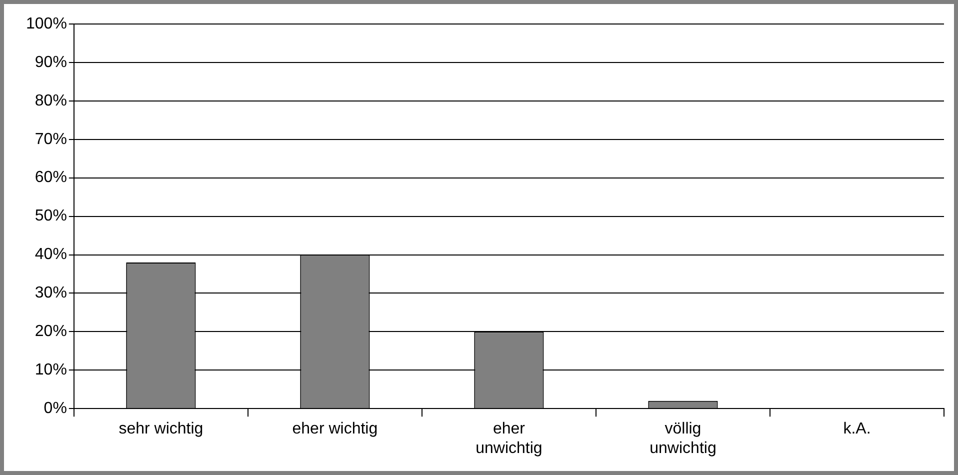  What do you see at coordinates (50, 139) in the screenshot?
I see `y-tick-label: 70%` at bounding box center [50, 139].